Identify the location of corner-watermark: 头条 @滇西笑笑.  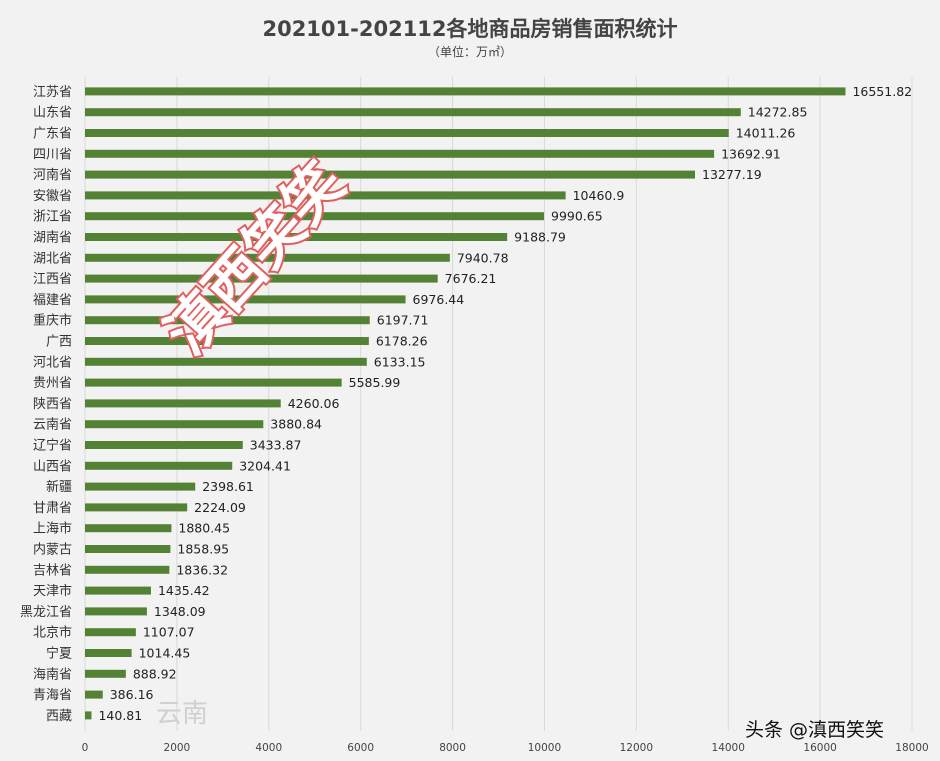
(814, 730).